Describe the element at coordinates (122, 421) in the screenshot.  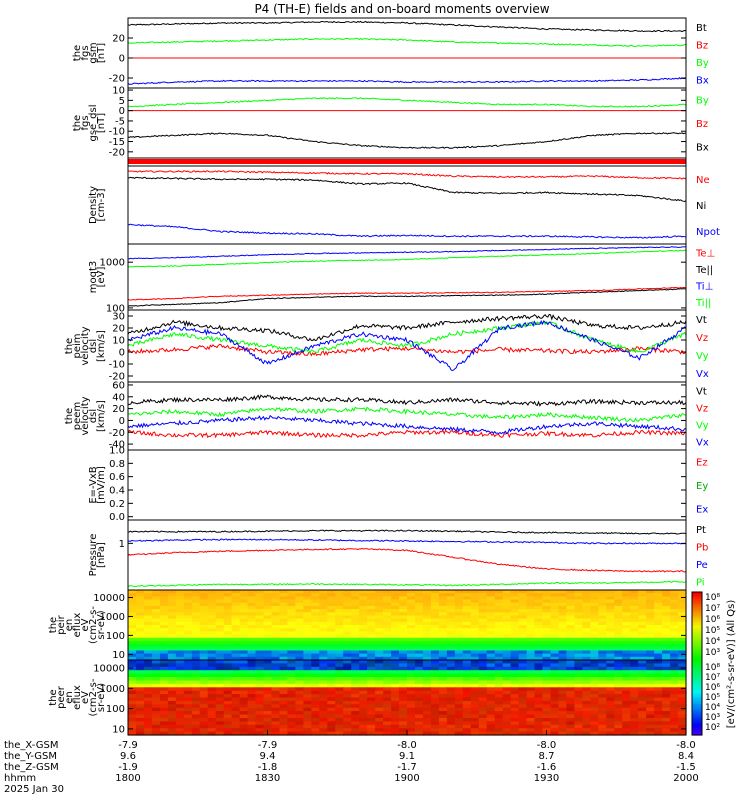
I see `y-tick-label: 0` at that location.